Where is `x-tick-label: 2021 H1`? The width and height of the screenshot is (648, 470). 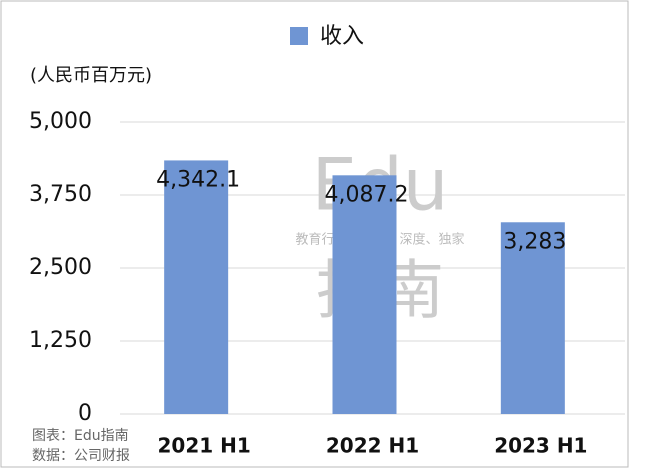
x-tick-label: 2021 H1 is located at coordinates (204, 446).